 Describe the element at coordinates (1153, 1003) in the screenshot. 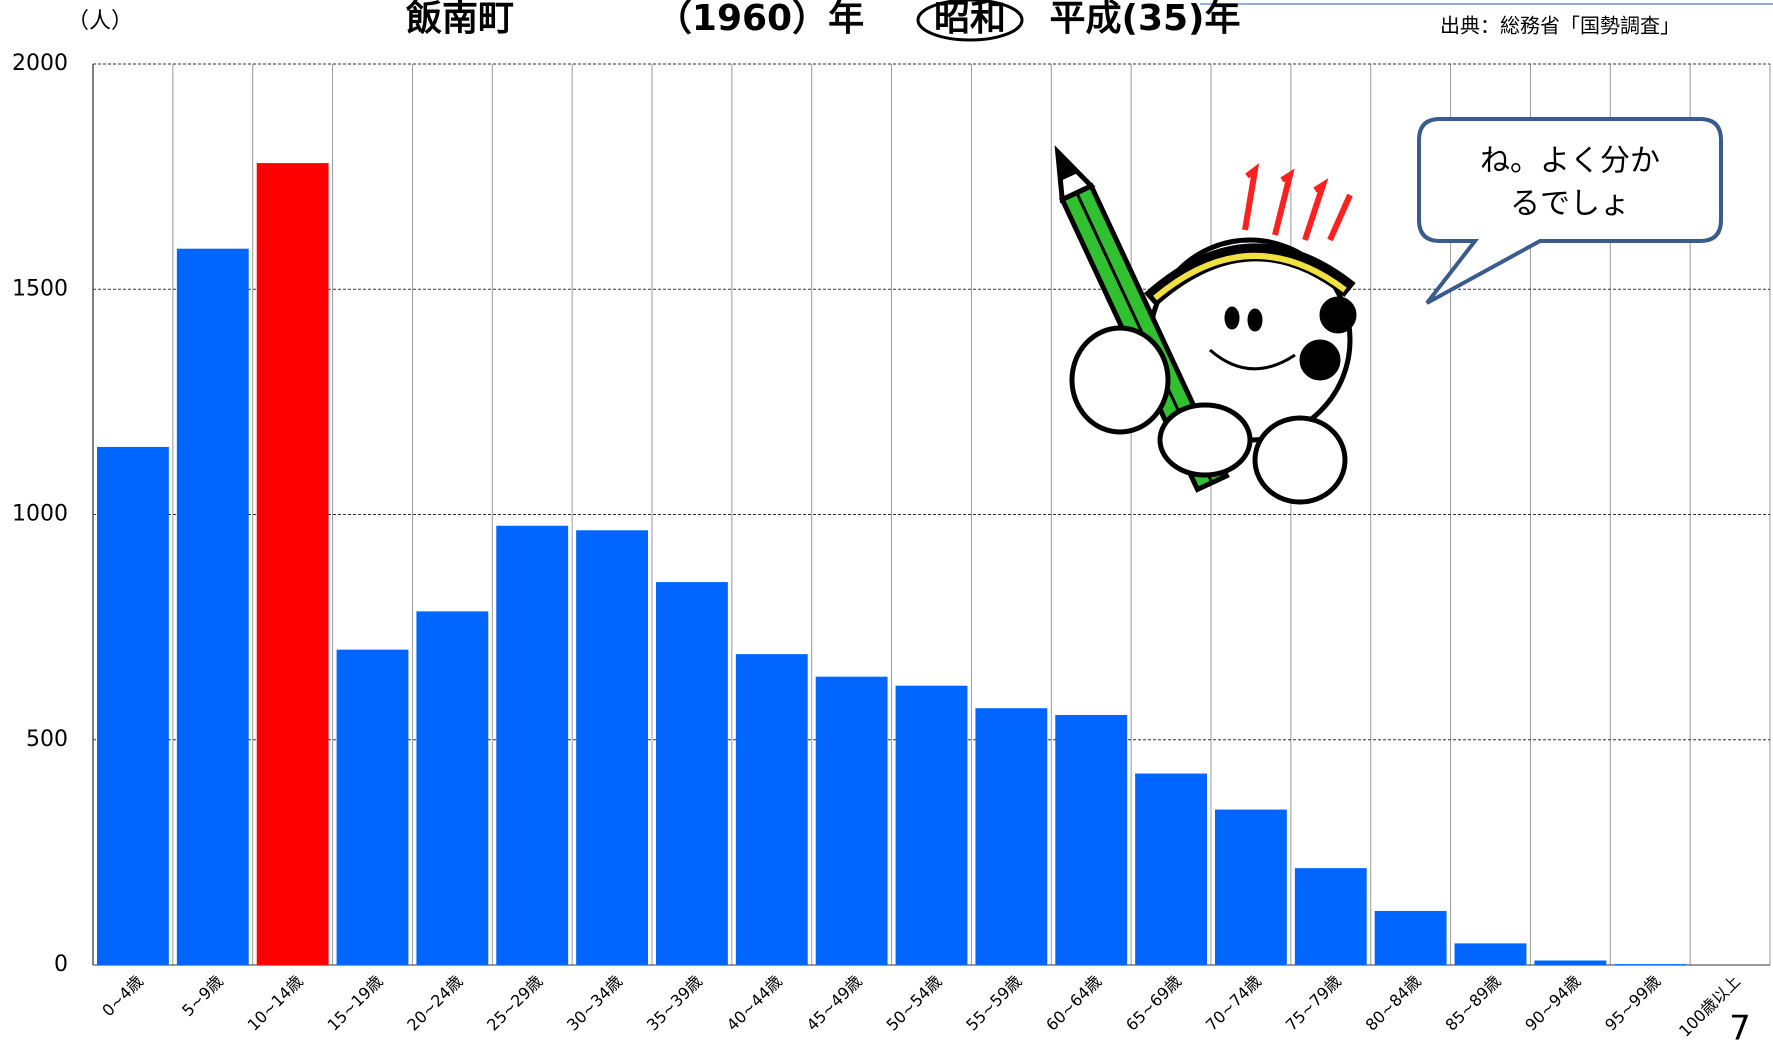

I see `x-tick-label: 65~69歳` at that location.